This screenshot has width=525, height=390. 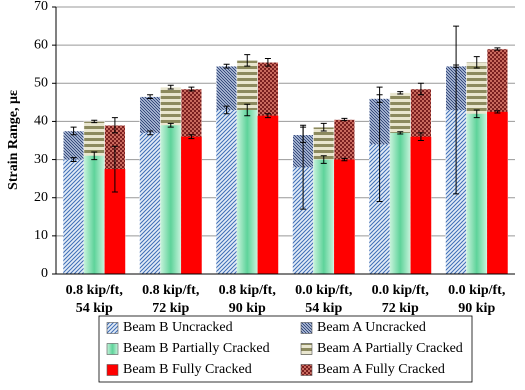 What do you see at coordinates (400, 299) in the screenshot?
I see `x-tick-label: 0.0 kip/ft, 72 kip` at bounding box center [400, 299].